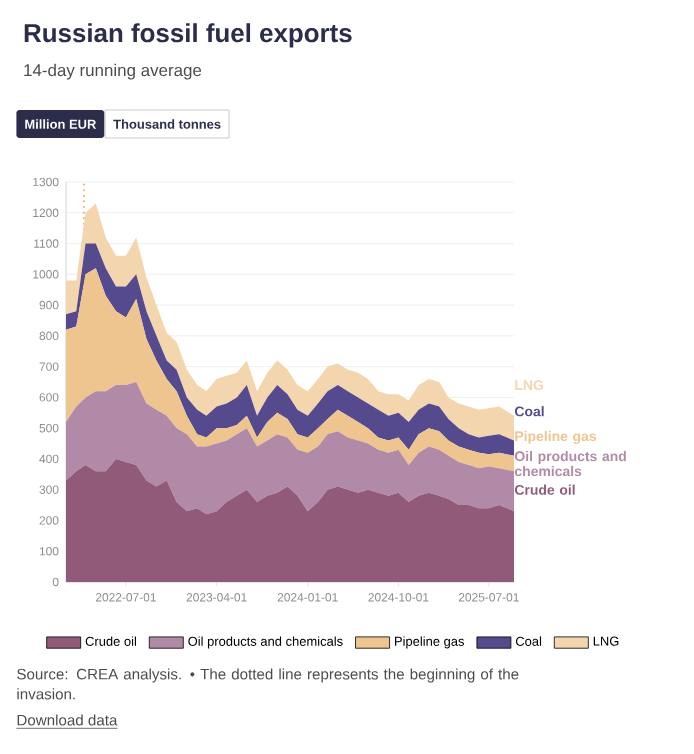 This screenshot has width=694, height=754. Describe the element at coordinates (113, 71) in the screenshot. I see `chart-subtitle: 14-day running average` at that location.